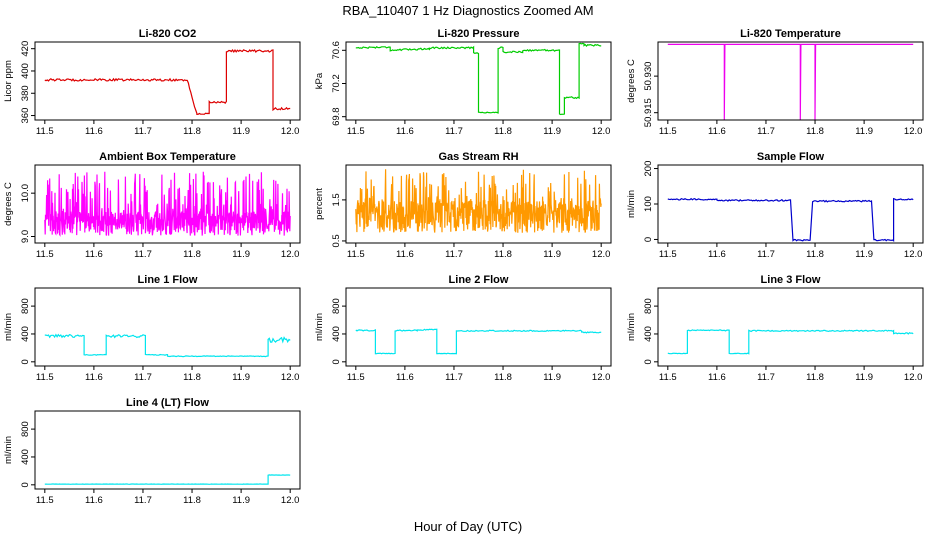  Describe the element at coordinates (648, 76) in the screenshot. I see `y-tick-label: 50.930` at that location.